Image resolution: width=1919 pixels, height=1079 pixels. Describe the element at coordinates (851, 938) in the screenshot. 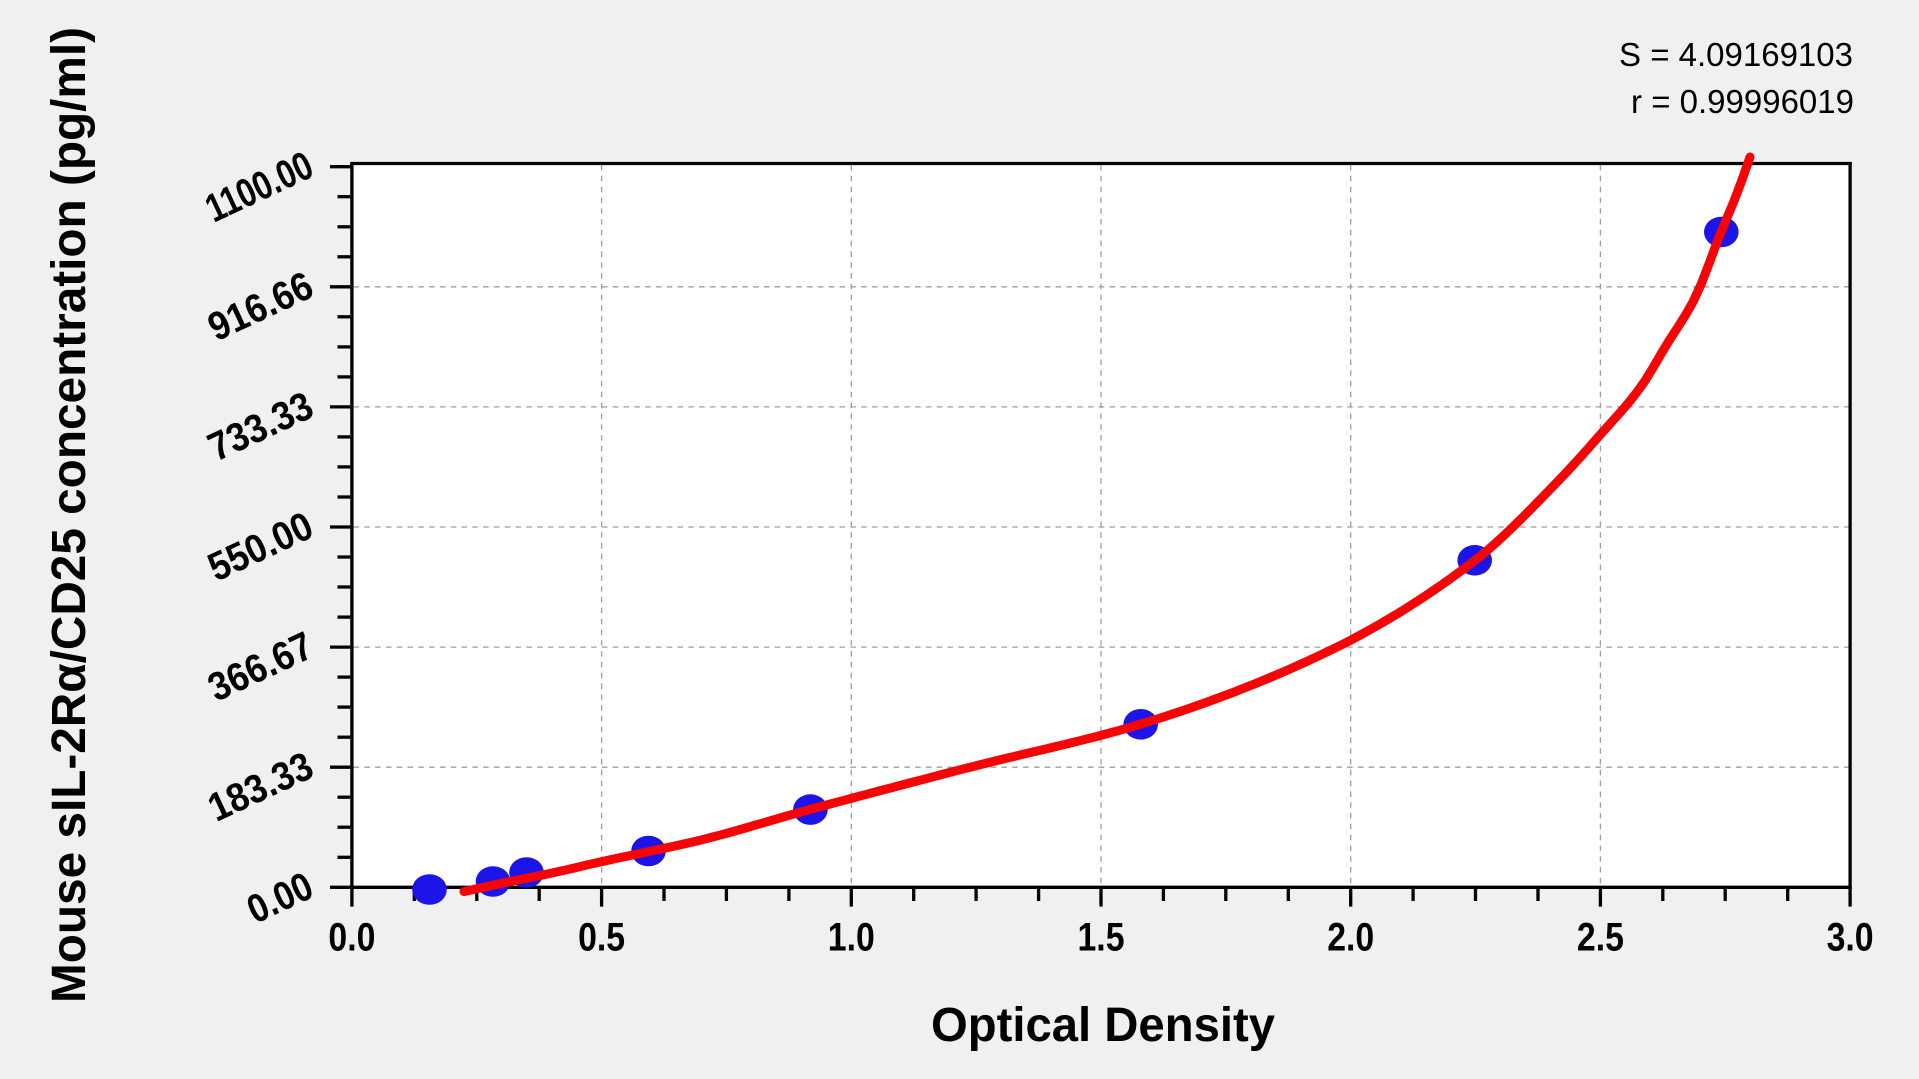

I see `svg-text: 1.0` at that location.